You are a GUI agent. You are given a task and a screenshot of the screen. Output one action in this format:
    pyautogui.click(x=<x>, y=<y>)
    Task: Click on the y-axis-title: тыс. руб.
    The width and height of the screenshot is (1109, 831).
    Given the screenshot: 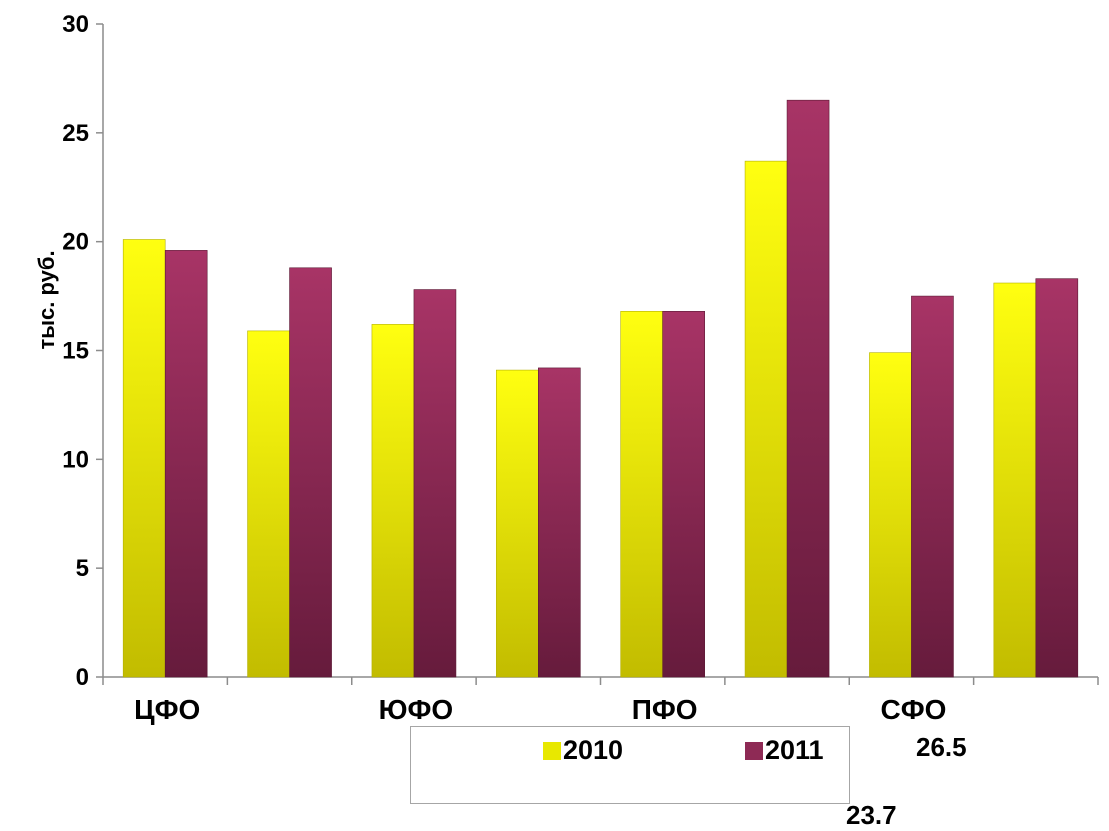 What is the action you would take?
    pyautogui.click(x=46, y=299)
    